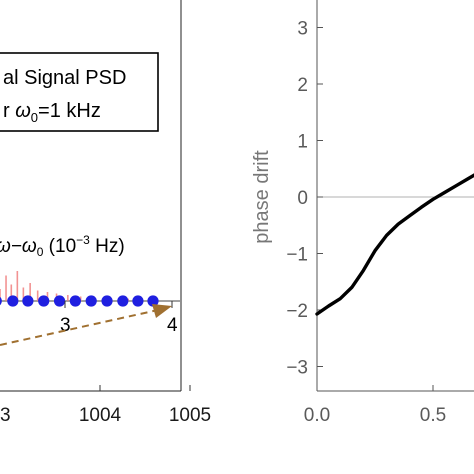 The width and height of the screenshot is (474, 474). Describe the element at coordinates (394, 244) in the screenshot. I see `phase-drift-curve` at that location.